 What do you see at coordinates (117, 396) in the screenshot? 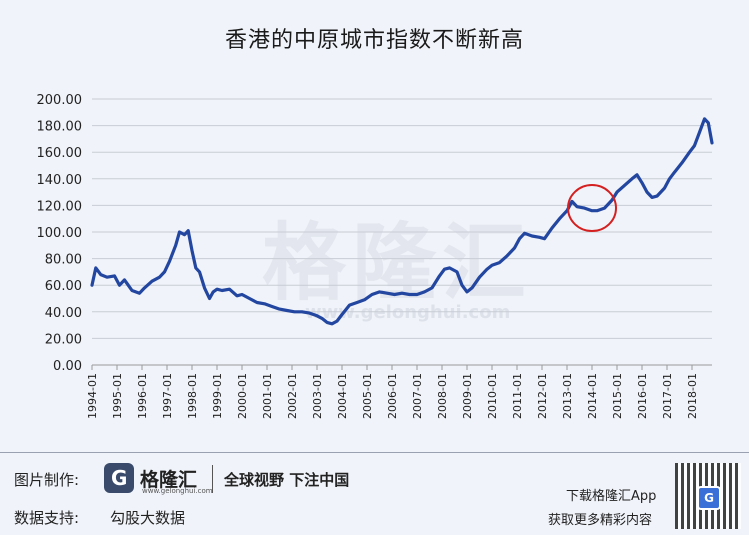
I see `x-tick-label: 1995-01` at bounding box center [117, 396].